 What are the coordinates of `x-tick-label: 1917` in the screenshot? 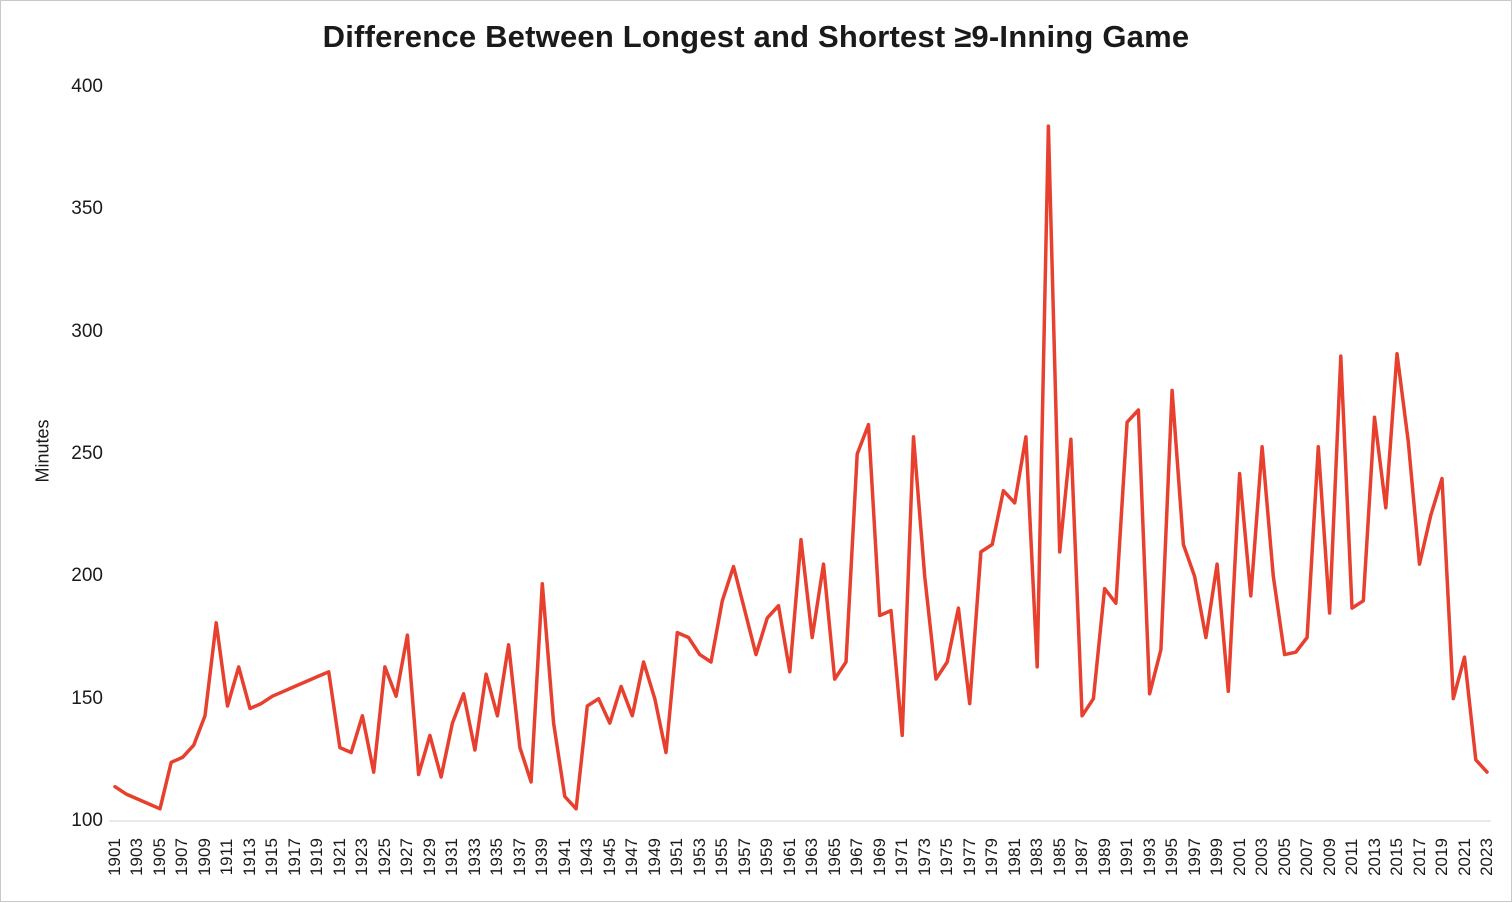 It's located at (294, 857).